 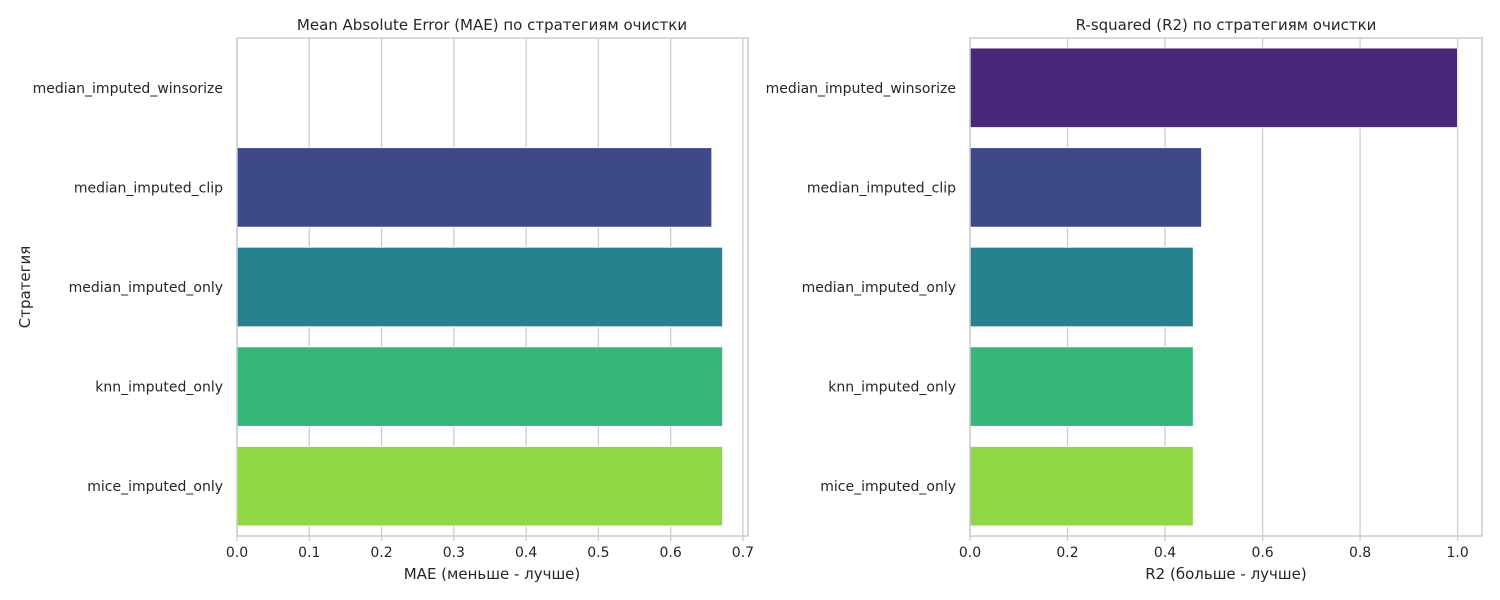 What do you see at coordinates (1457, 553) in the screenshot?
I see `tick-label: 1.0` at bounding box center [1457, 553].